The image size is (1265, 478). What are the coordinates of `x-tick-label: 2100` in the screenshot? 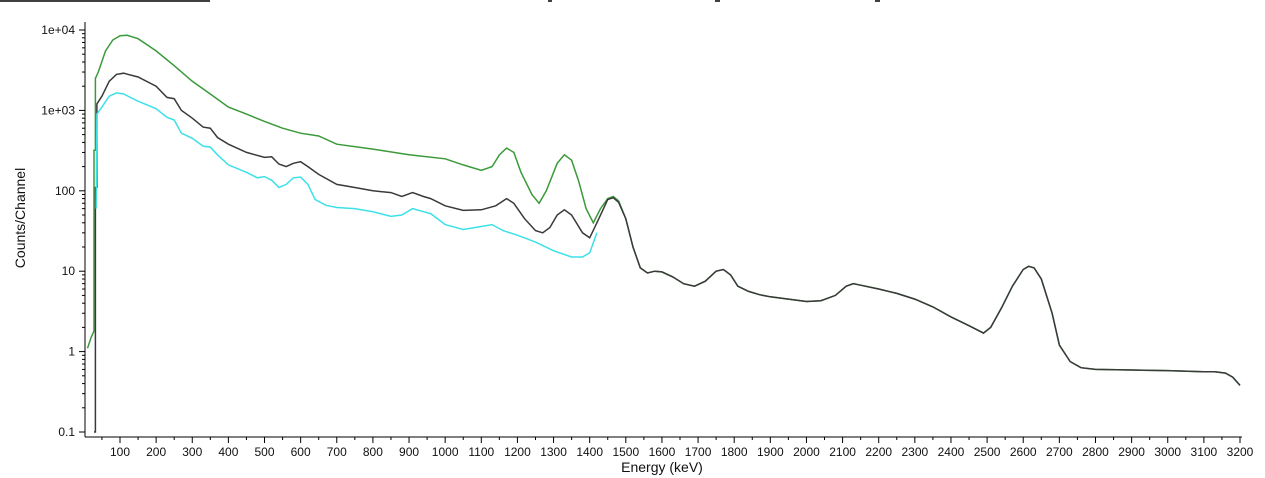 It's located at (842, 452).